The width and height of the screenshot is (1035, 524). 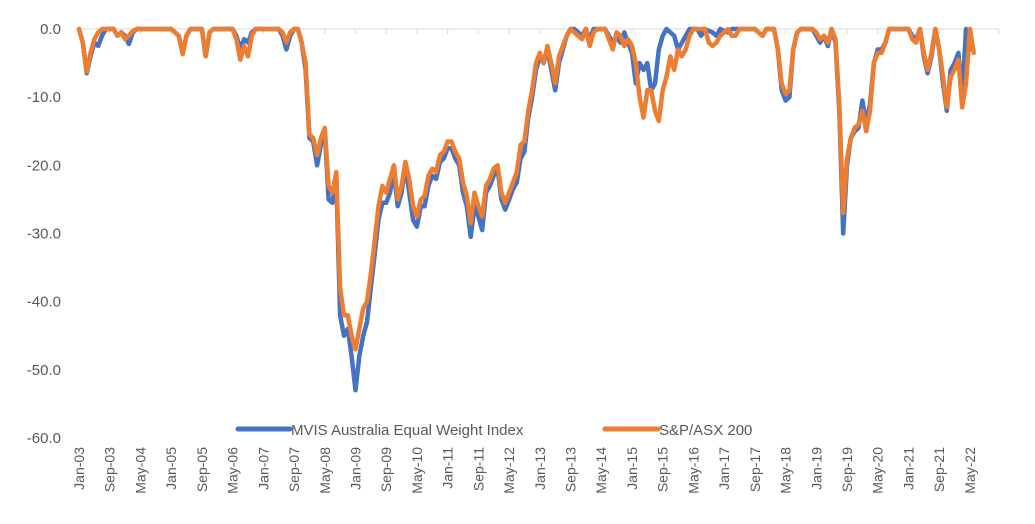 I want to click on x-tick-label: Jan-21, so click(x=908, y=468).